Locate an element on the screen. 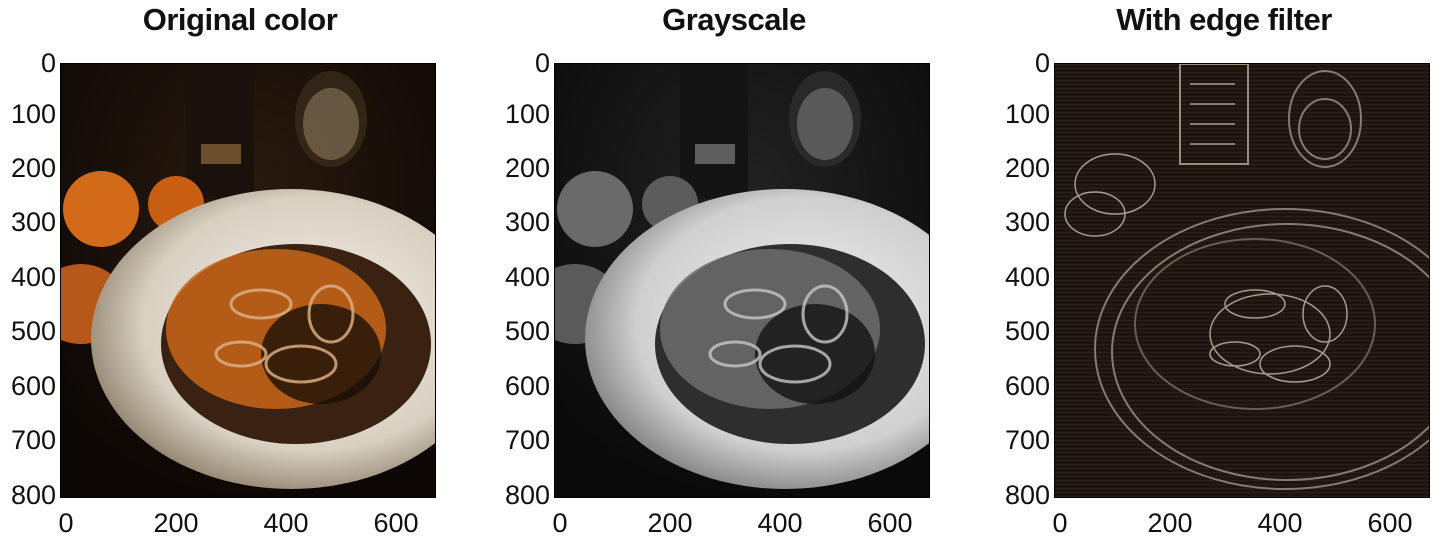  panel-title: Grayscale is located at coordinates (734, 19).